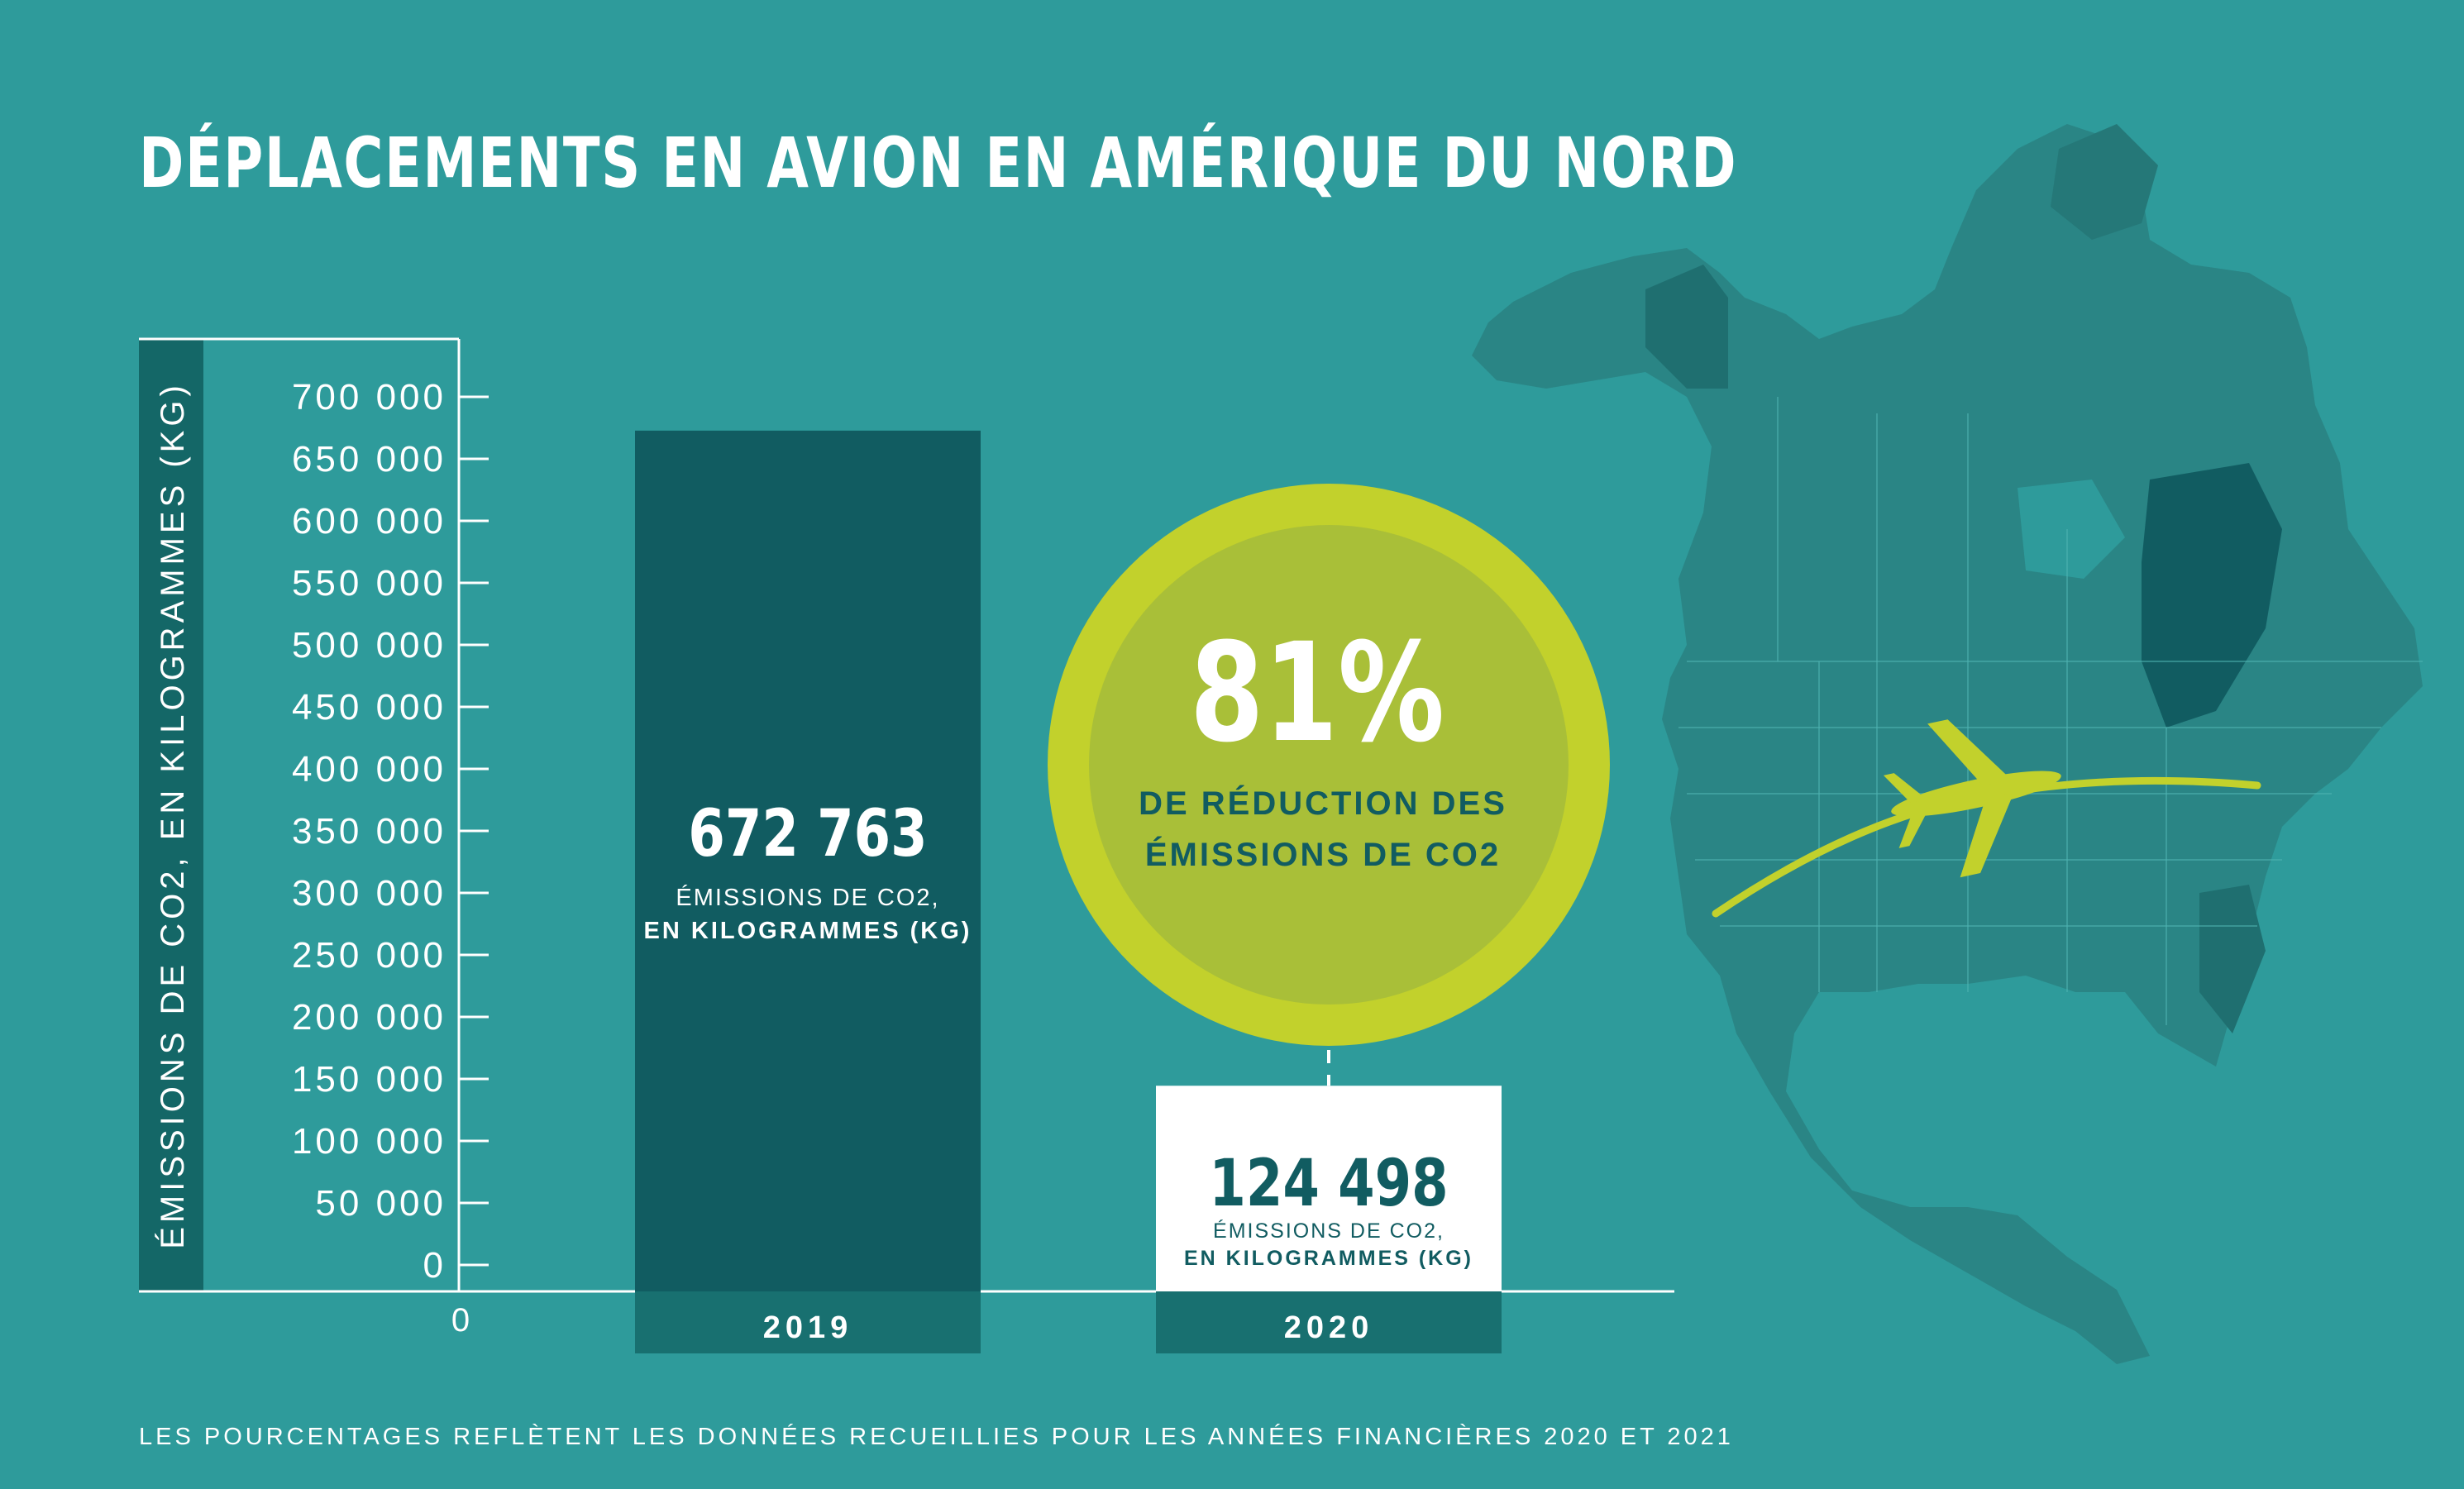 The height and width of the screenshot is (1489, 2464). Describe the element at coordinates (369, 707) in the screenshot. I see `y-tick-label: 450 000` at that location.